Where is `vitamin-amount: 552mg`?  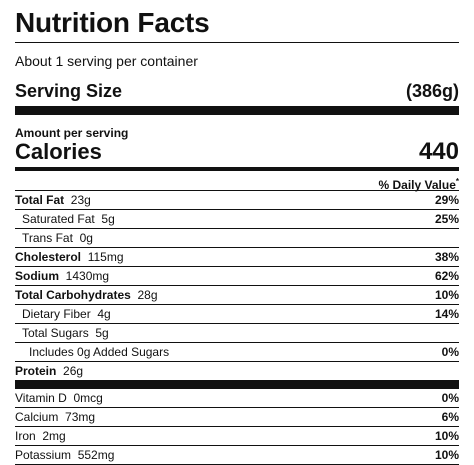 vitamin-amount: 552mg is located at coordinates (96, 455).